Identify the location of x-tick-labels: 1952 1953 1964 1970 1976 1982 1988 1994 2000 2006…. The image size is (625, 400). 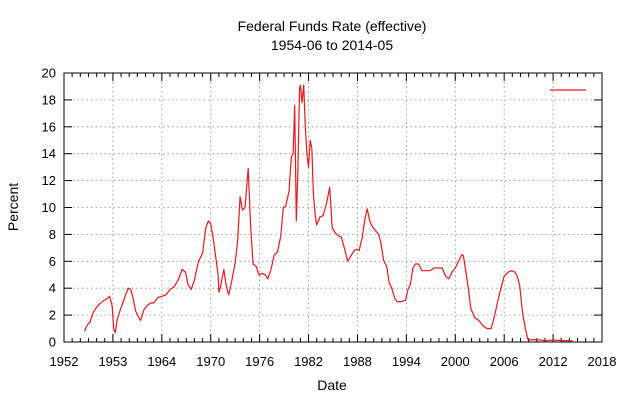
(333, 361).